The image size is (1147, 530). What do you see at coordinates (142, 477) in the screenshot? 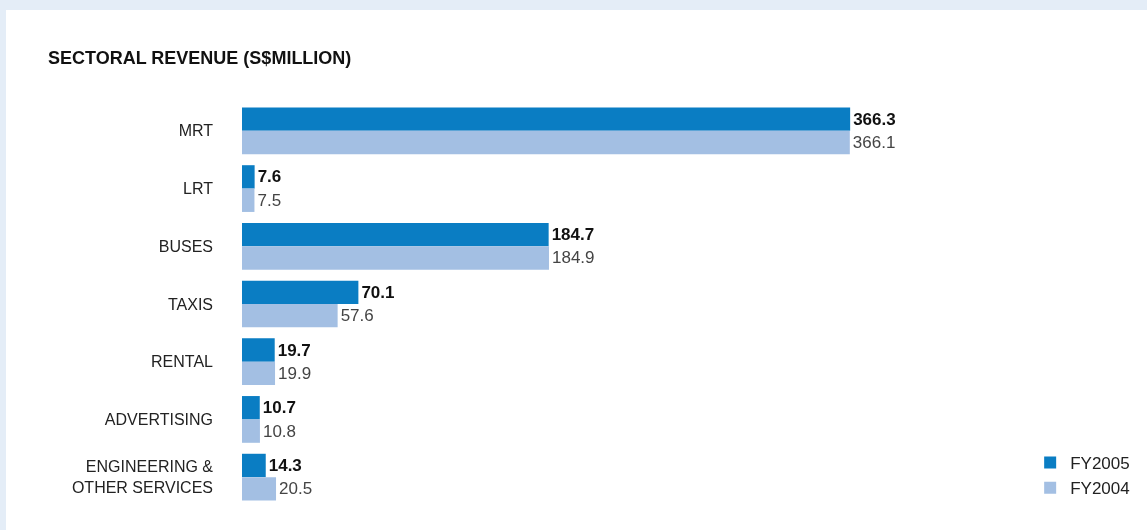
I see `y-tick-label: ENGINEERING & OTHER SERVICES` at bounding box center [142, 477].